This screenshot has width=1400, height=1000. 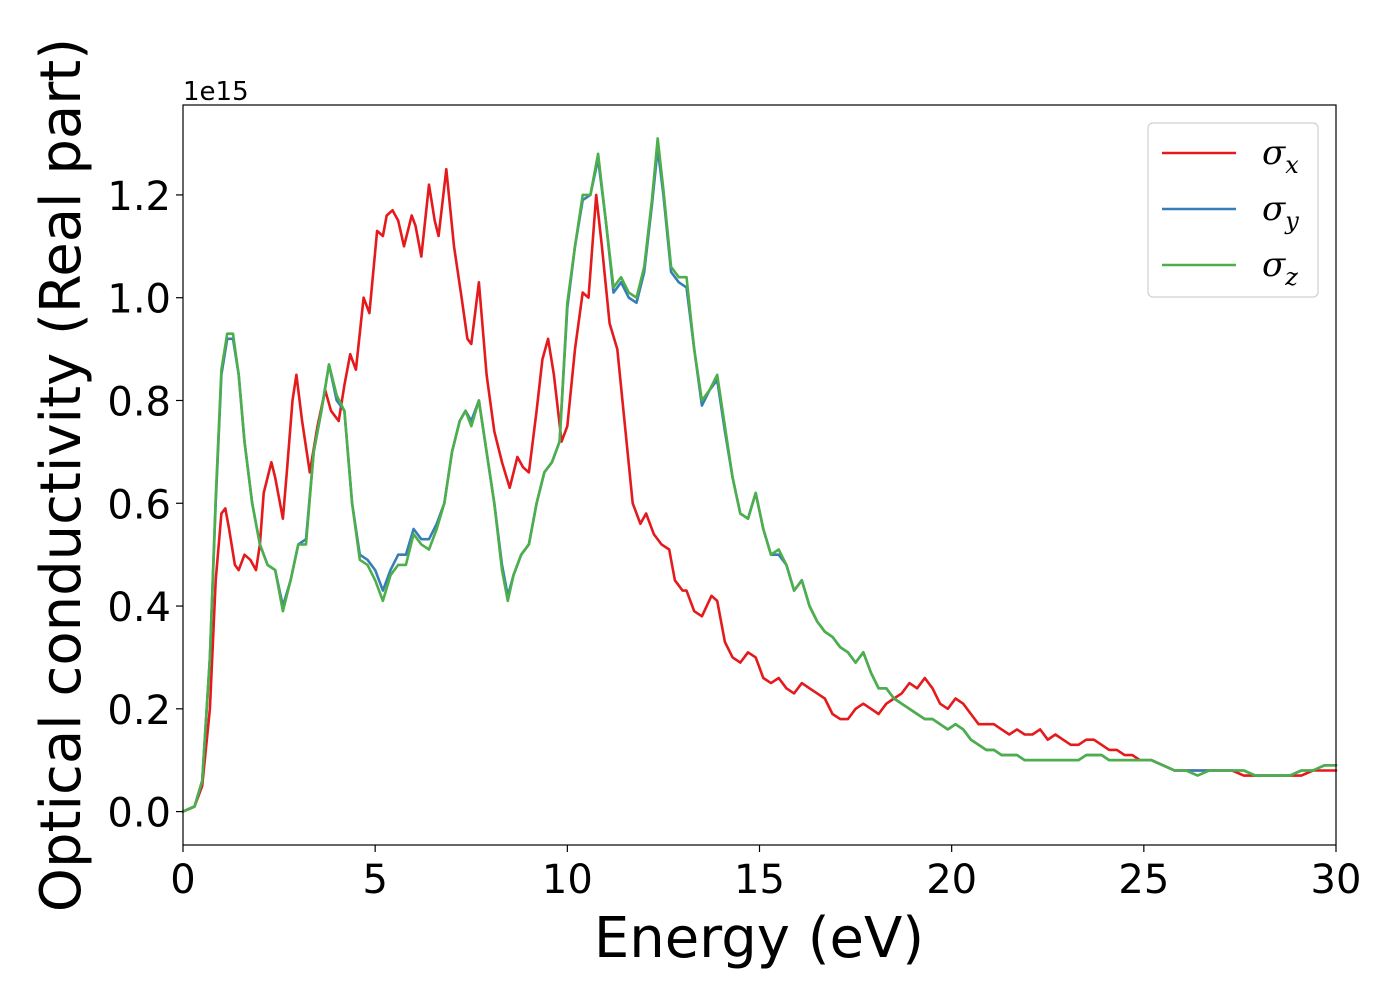 I want to click on y-tick-label: 1.0, so click(x=139, y=300).